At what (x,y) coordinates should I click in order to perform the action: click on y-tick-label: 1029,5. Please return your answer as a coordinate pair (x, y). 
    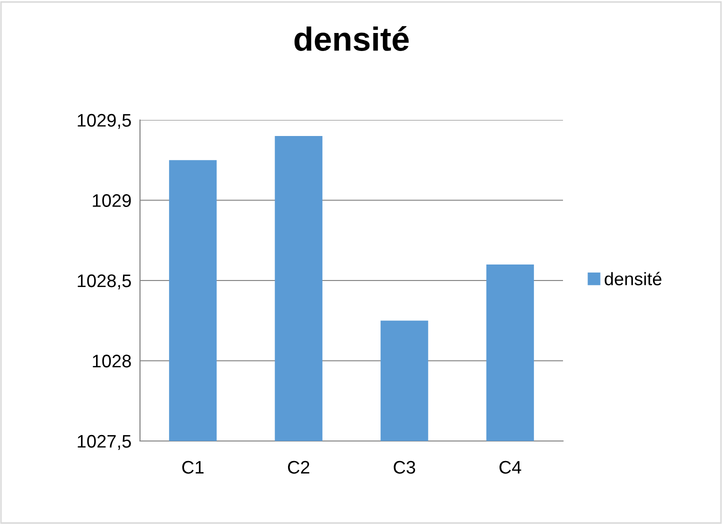
    Looking at the image, I should click on (104, 121).